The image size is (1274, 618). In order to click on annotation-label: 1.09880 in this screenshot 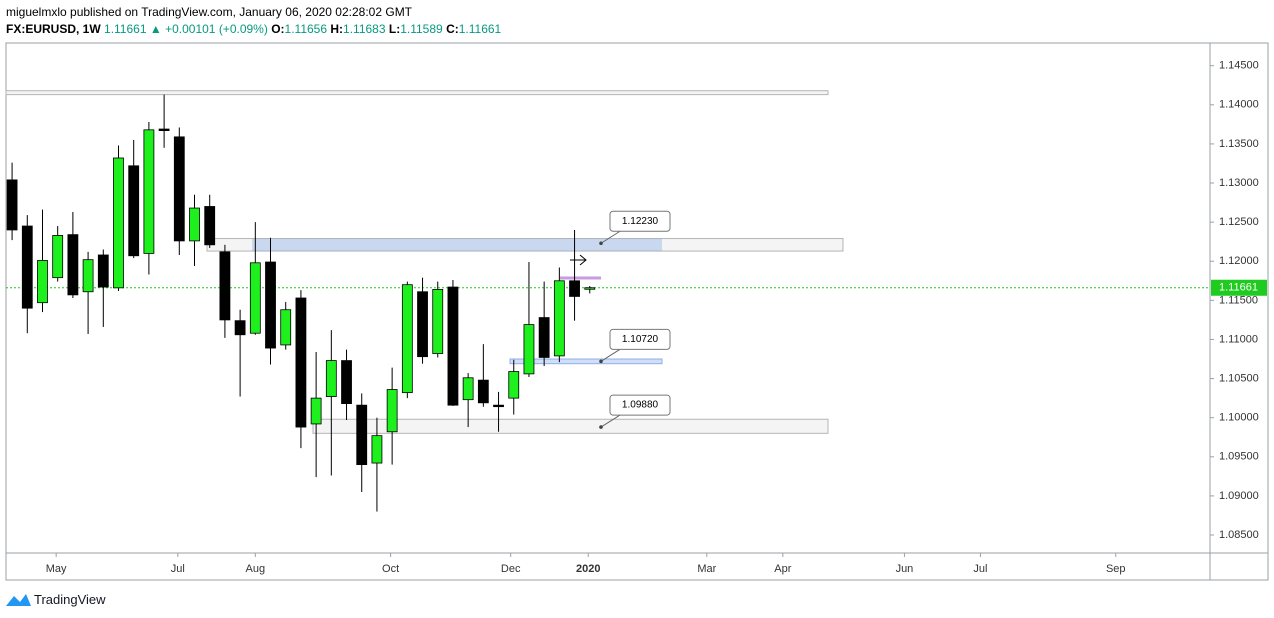, I will do `click(640, 405)`.